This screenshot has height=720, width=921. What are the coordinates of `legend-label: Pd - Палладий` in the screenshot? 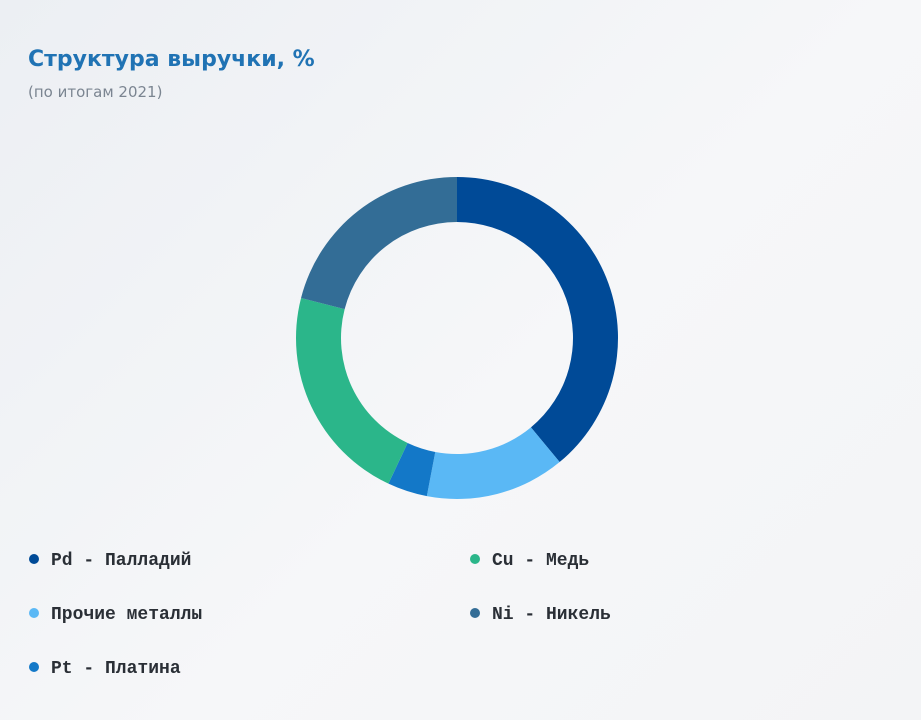 It's located at (121, 561).